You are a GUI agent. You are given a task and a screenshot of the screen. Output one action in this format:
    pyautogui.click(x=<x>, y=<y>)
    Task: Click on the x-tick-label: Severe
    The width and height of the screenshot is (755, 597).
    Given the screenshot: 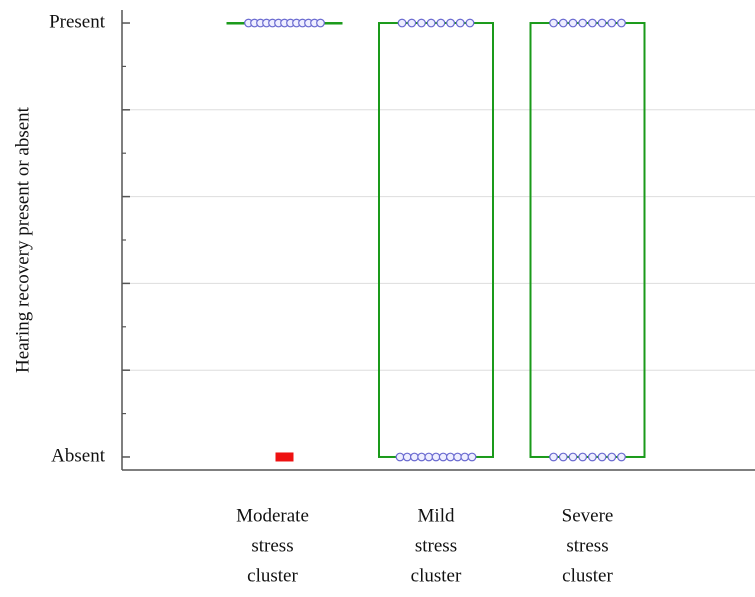 What is the action you would take?
    pyautogui.click(x=588, y=515)
    